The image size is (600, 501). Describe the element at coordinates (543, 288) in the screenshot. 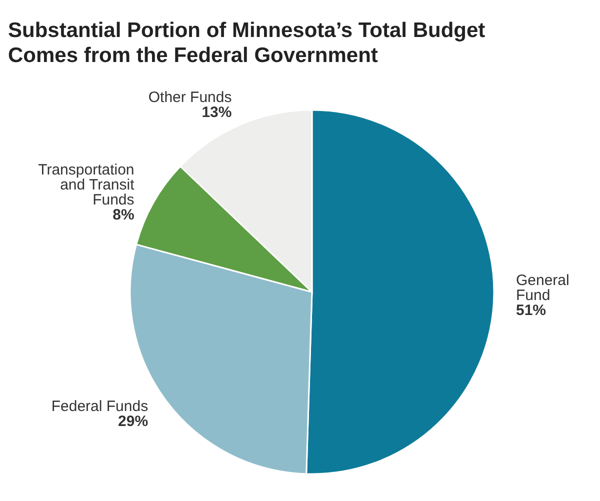

I see `slice-label: General Fund` at that location.